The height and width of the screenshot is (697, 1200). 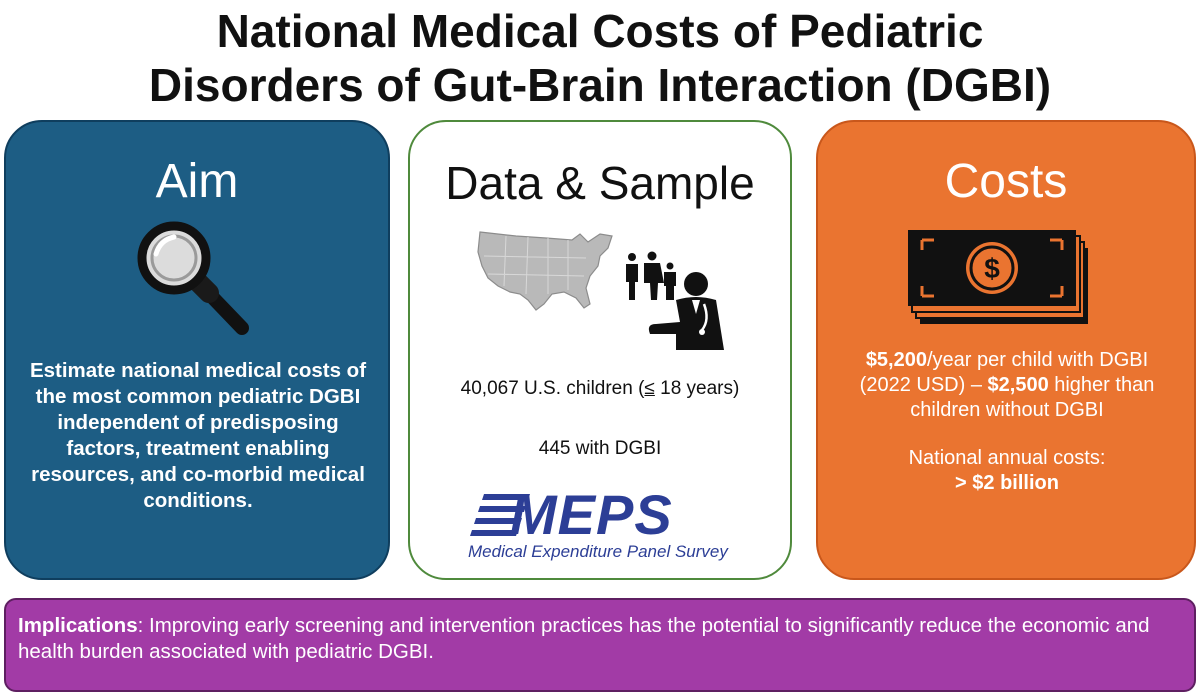 I want to click on children-count: 40,067 U.S. children (≤ 18 years), so click(x=600, y=389).